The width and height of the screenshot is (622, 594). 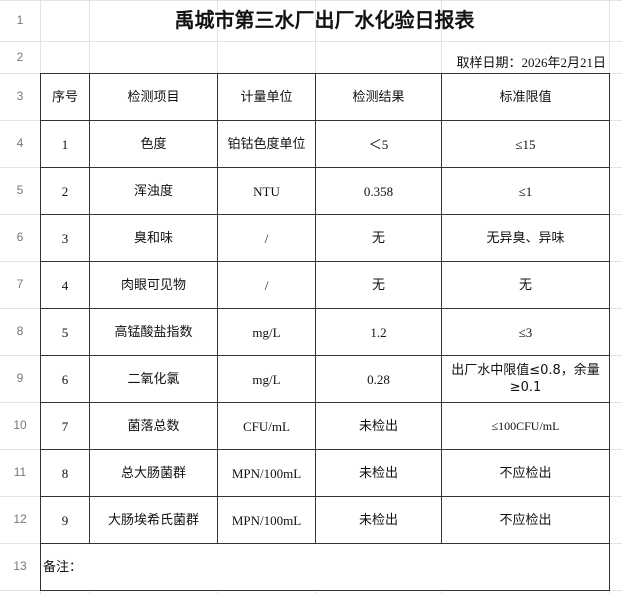 I want to click on row-header: 10, so click(x=20, y=425).